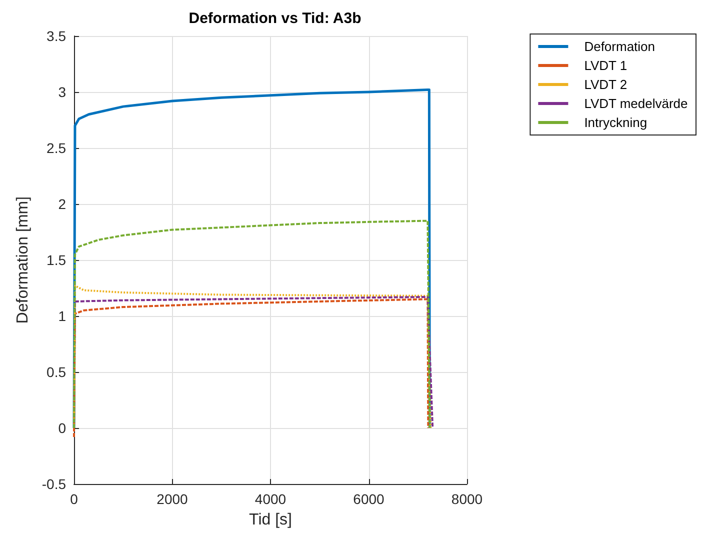 This screenshot has width=708, height=541. I want to click on legend-label: LVDT 2, so click(606, 84).